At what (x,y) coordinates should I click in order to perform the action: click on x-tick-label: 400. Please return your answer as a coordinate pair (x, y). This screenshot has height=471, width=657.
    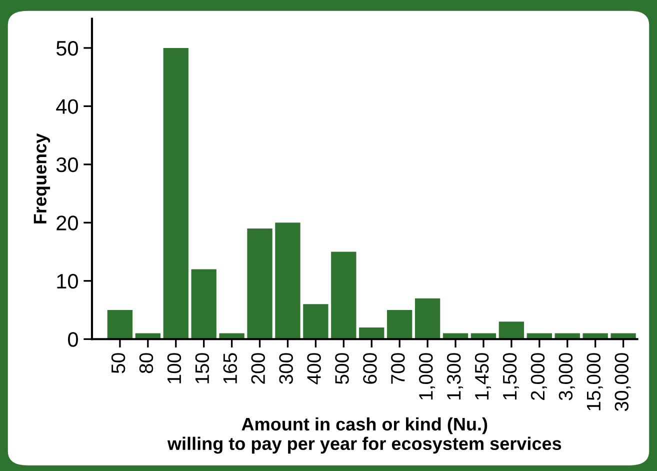
    Looking at the image, I should click on (314, 368).